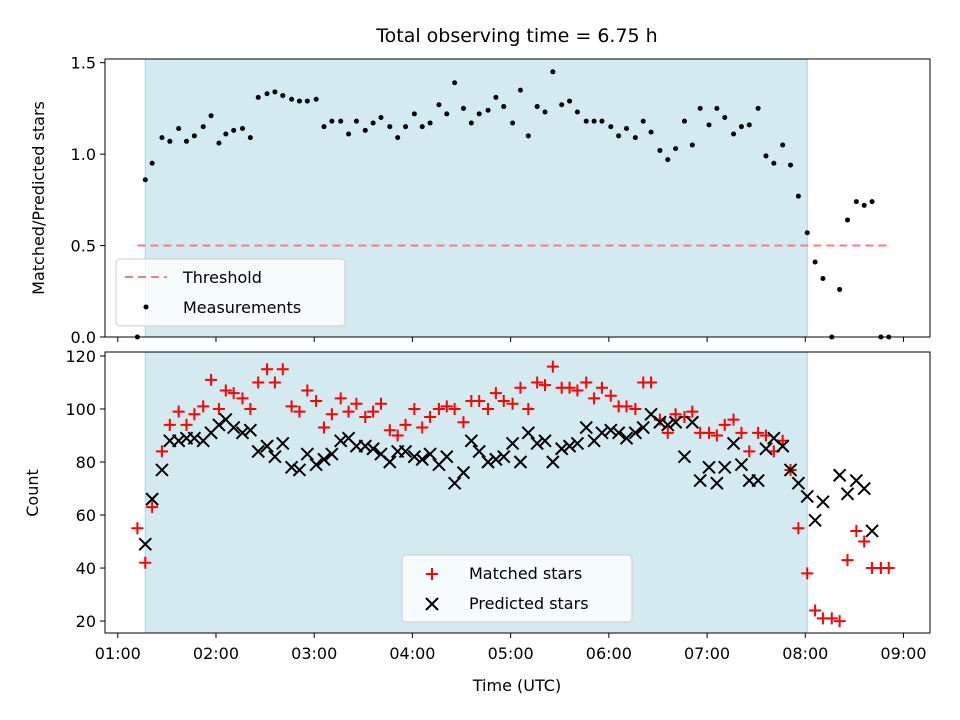  Describe the element at coordinates (529, 603) in the screenshot. I see `legend-predicted-label: Predicted stars` at that location.